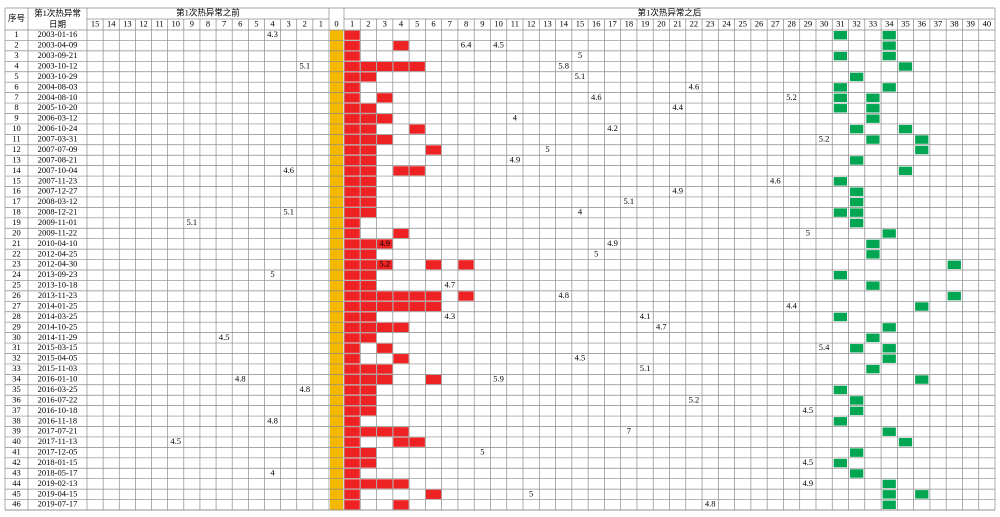 The width and height of the screenshot is (1000, 517). I want to click on row-date: 2007-12-27, so click(58, 191).